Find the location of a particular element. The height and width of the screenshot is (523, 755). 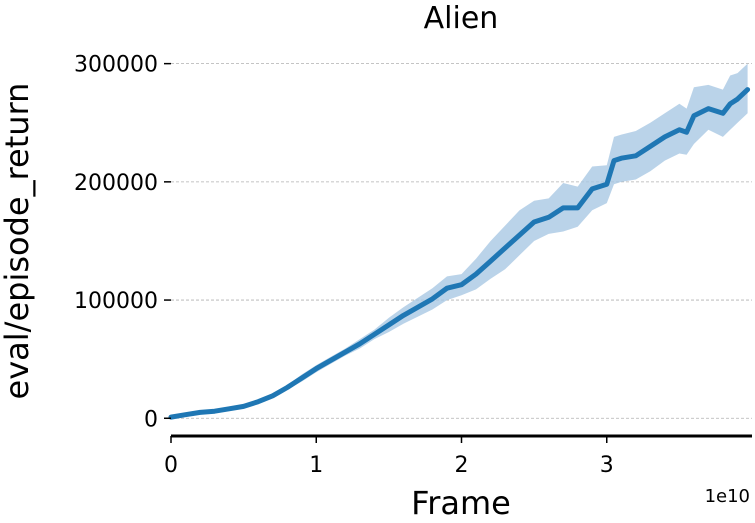

x-tick-label: 1 is located at coordinates (316, 465).